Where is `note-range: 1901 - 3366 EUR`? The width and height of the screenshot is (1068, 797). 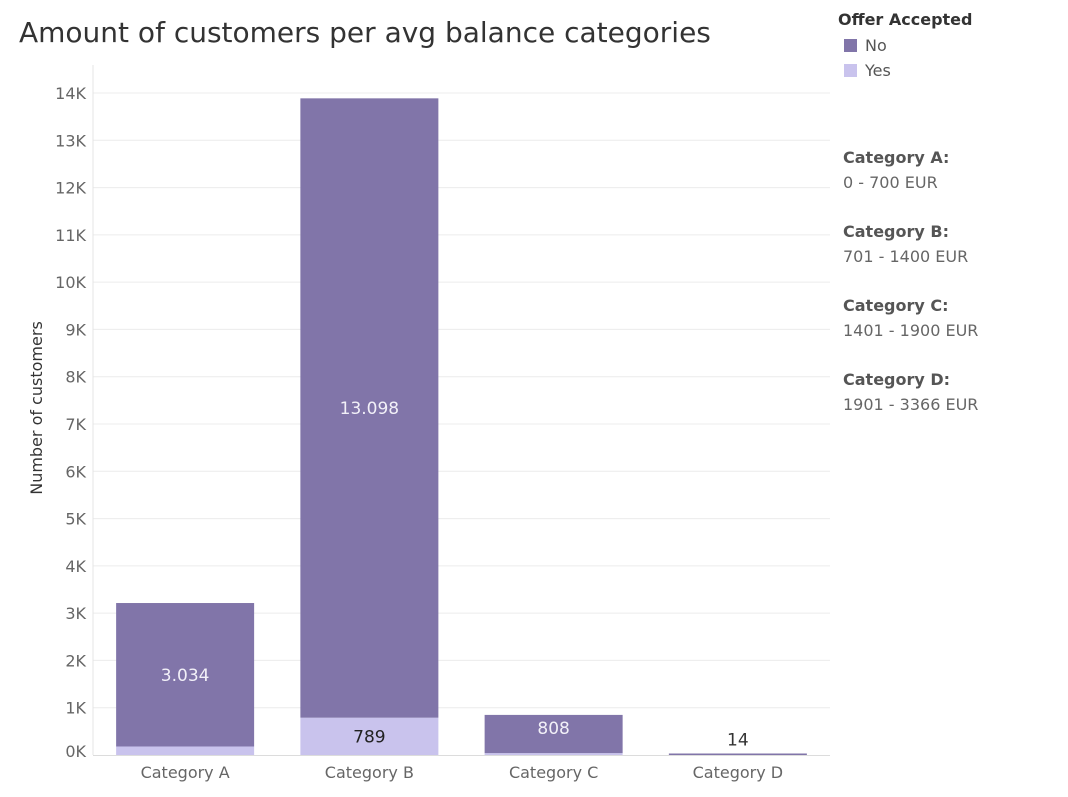 note-range: 1901 - 3366 EUR is located at coordinates (911, 404).